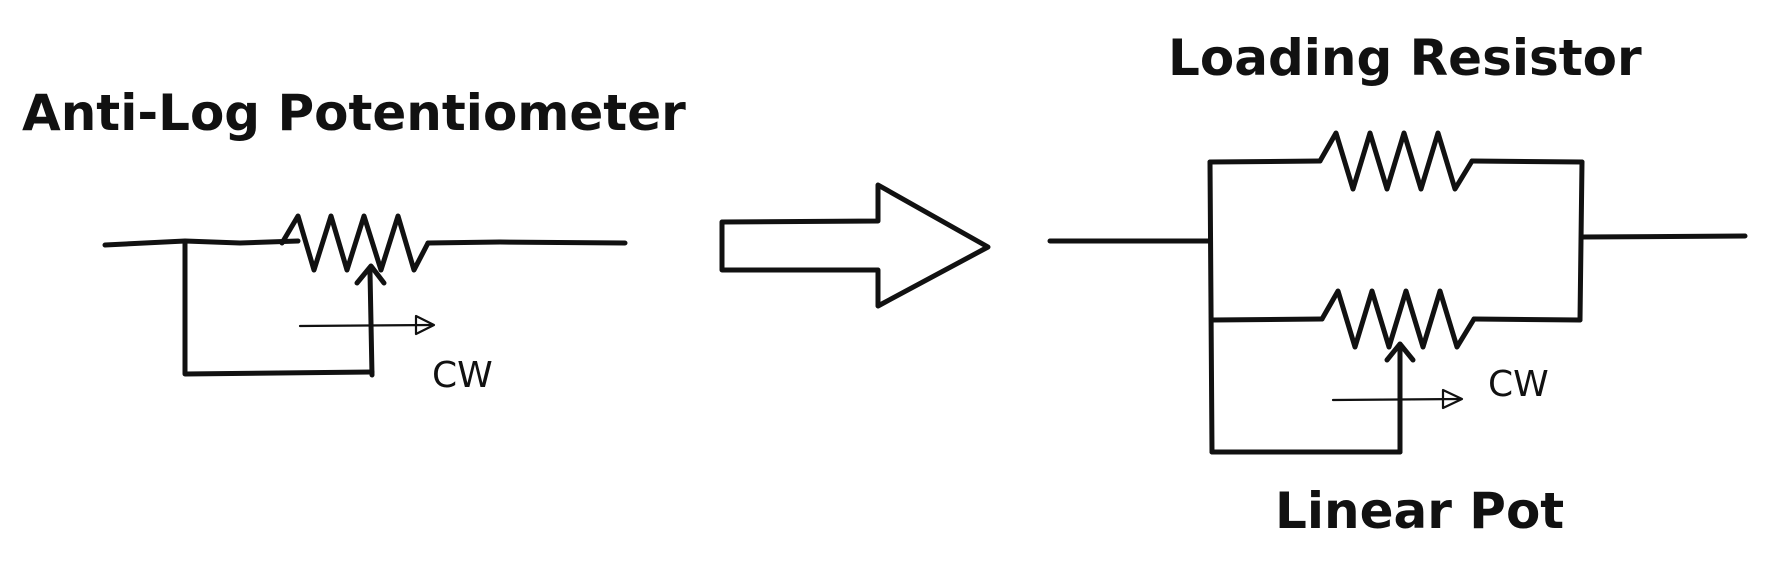 This screenshot has width=1773, height=583. I want to click on linear-pot-loop-wire, so click(1306, 401).